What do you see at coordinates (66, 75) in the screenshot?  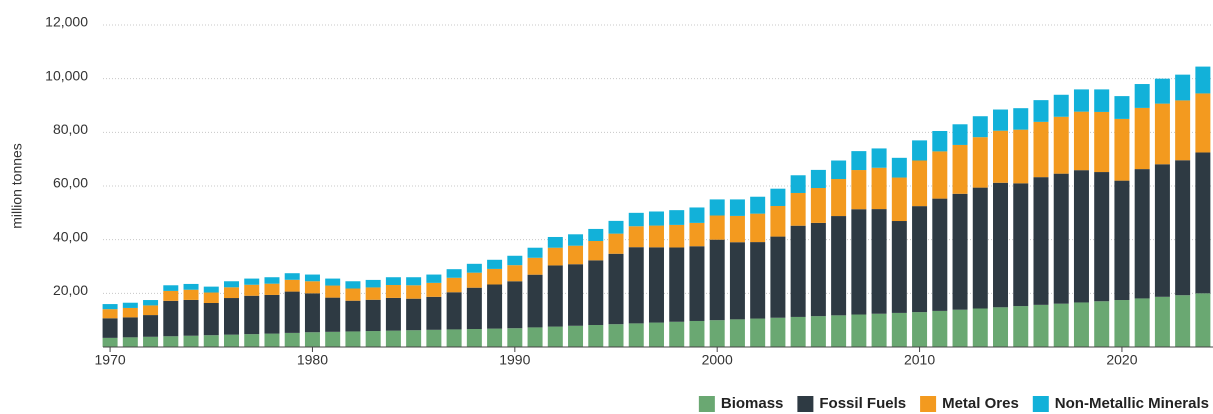 I see `y-tick-label: 10,000` at bounding box center [66, 75].